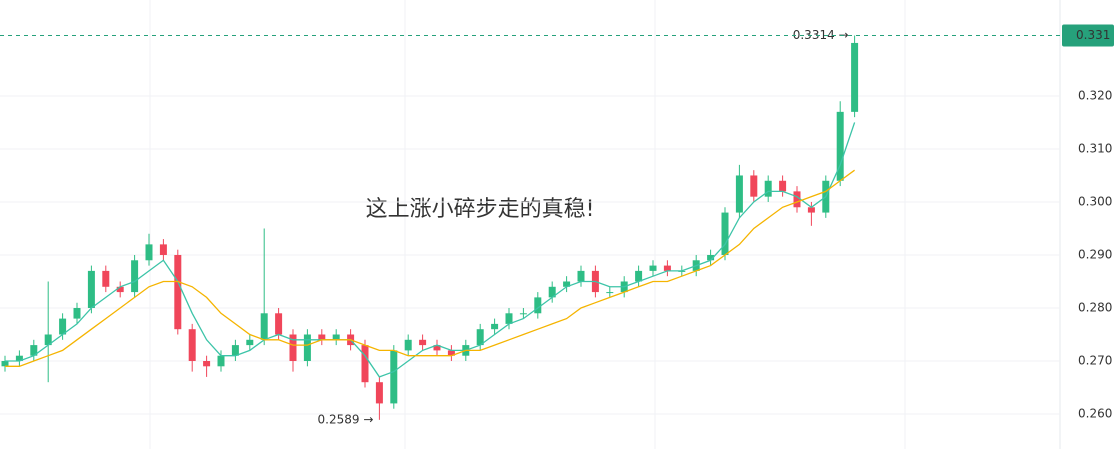 This screenshot has height=449, width=1114. What do you see at coordinates (1093, 35) in the screenshot?
I see `last-price-label: 0.331` at bounding box center [1093, 35].